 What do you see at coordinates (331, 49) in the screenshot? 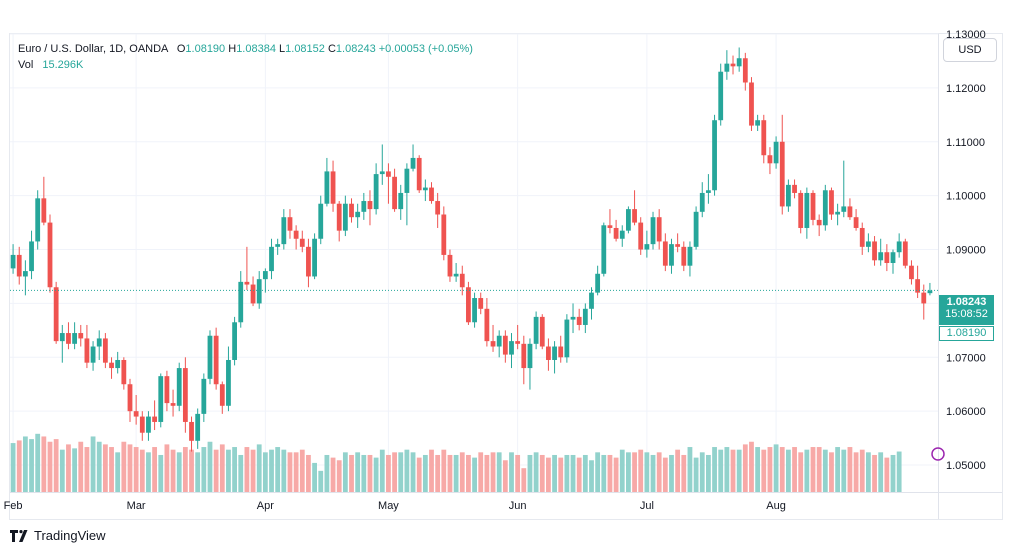
I see `close-label: C` at bounding box center [331, 49].